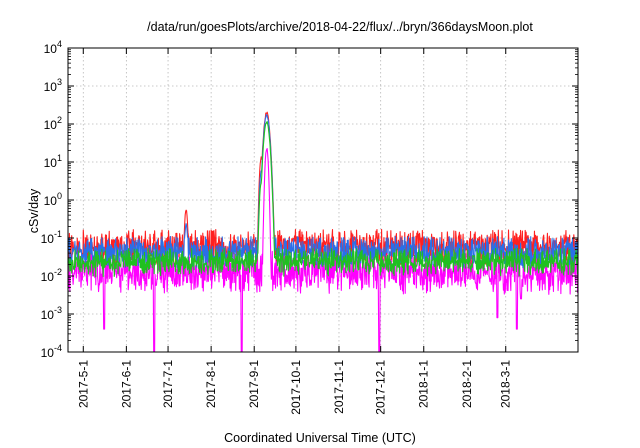  Describe the element at coordinates (53, 161) in the screenshot. I see `y-tick-label: 10¹` at that location.